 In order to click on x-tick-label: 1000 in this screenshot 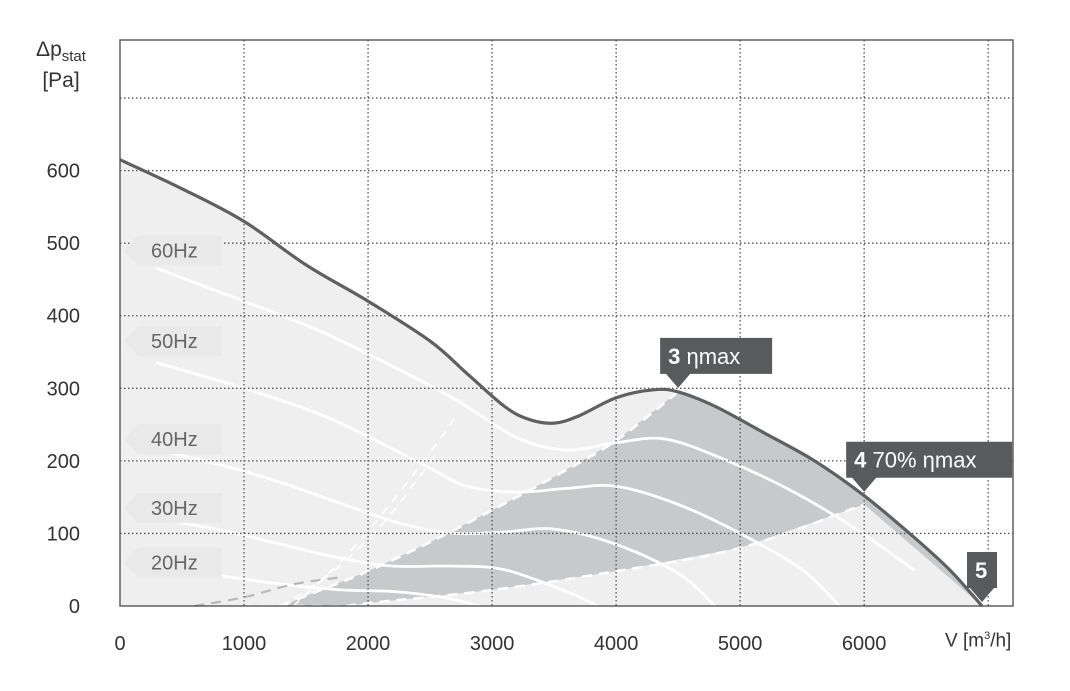, I will do `click(244, 644)`.